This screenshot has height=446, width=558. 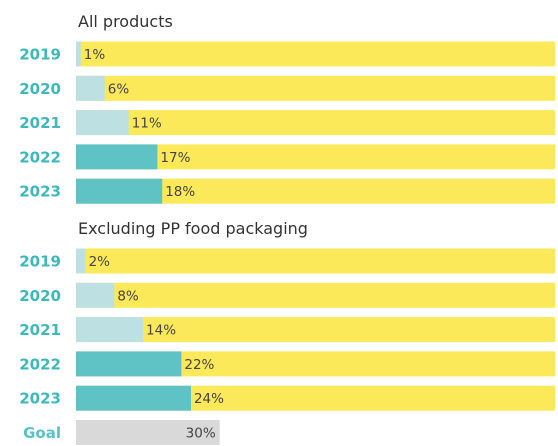 What do you see at coordinates (199, 365) in the screenshot?
I see `value-label: 22%` at bounding box center [199, 365].